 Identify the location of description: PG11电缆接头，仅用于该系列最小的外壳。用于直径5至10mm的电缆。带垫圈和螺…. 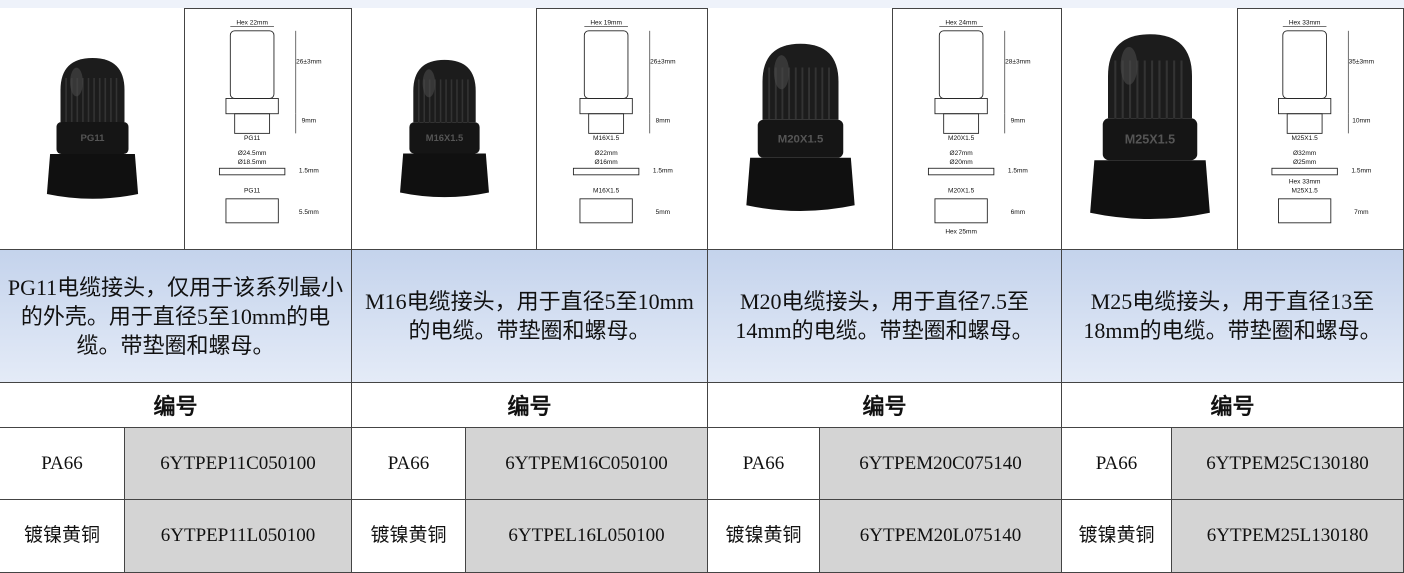
(176, 316).